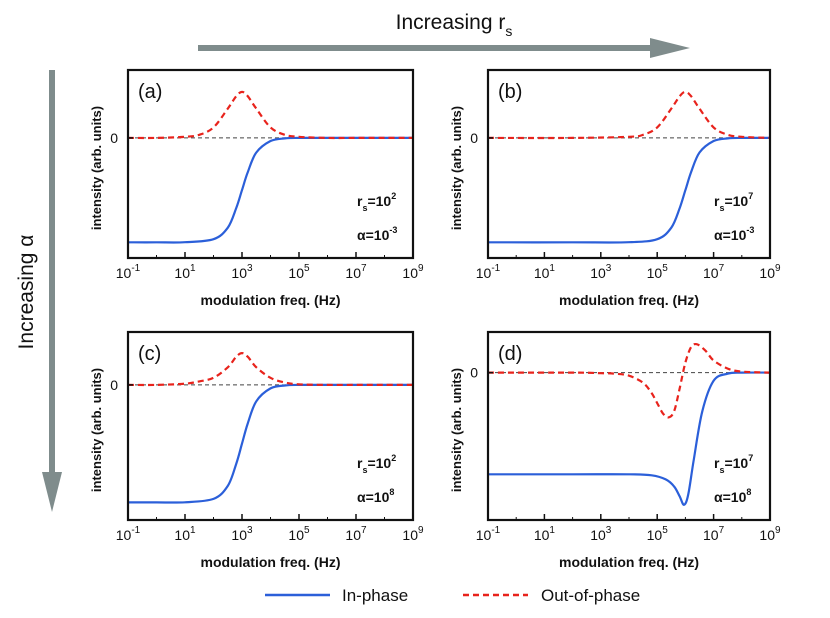 This screenshot has height=618, width=830. What do you see at coordinates (454, 25) in the screenshot?
I see `top-arrow-label: Increasing rs` at bounding box center [454, 25].